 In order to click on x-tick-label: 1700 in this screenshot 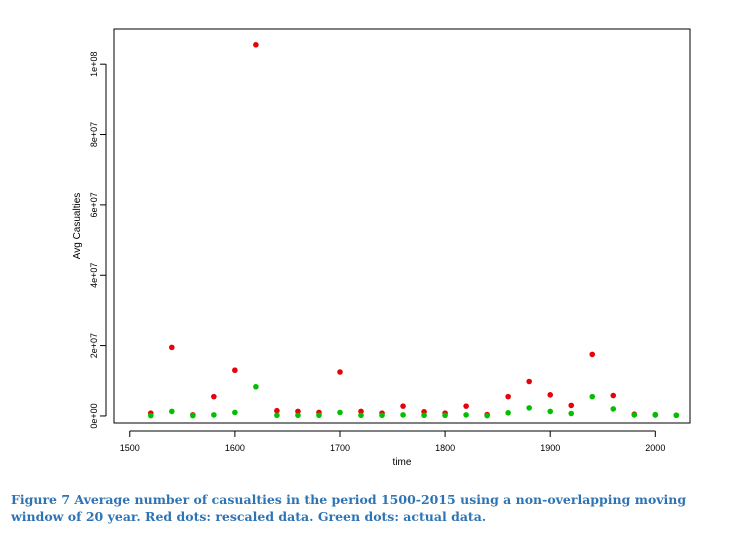, I will do `click(340, 448)`.